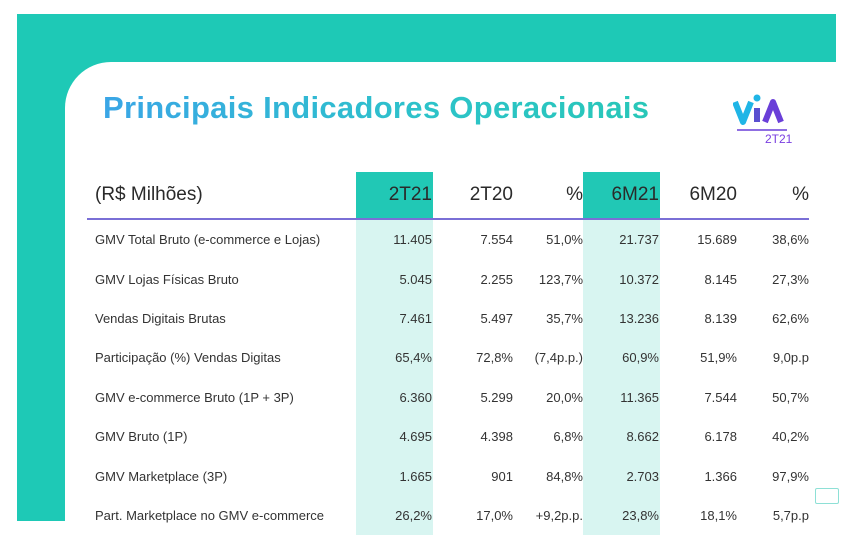  I want to click on cell-6m20: 1.366, so click(720, 476).